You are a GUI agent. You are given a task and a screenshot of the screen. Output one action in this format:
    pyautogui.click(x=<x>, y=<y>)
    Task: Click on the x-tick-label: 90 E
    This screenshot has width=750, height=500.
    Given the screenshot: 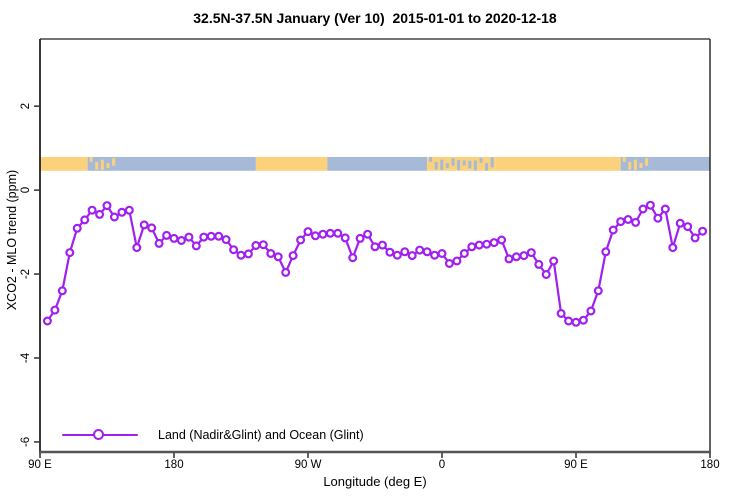 What is the action you would take?
    pyautogui.click(x=576, y=465)
    